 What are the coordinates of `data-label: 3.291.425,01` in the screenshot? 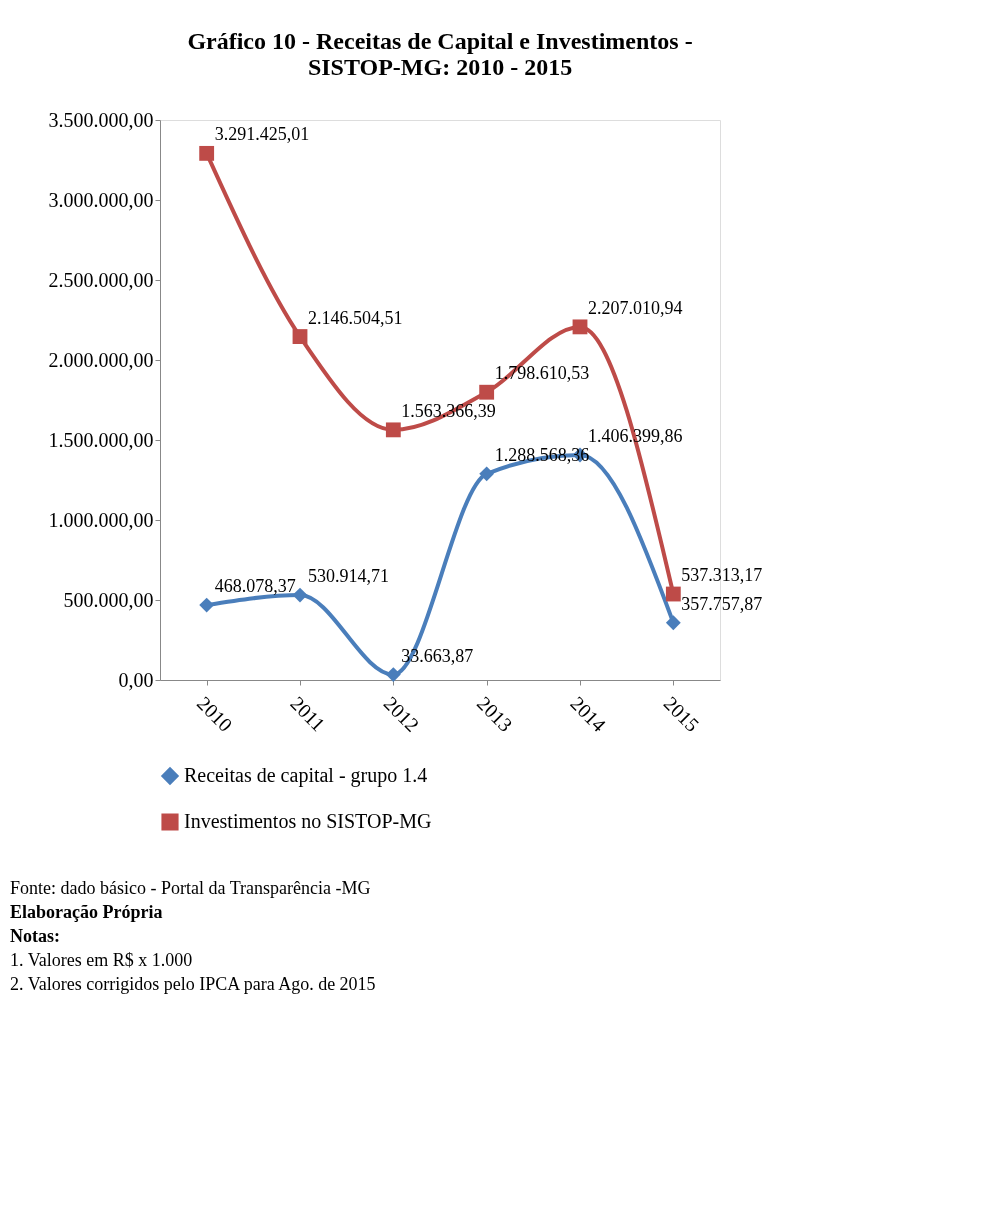 It's located at (262, 134).